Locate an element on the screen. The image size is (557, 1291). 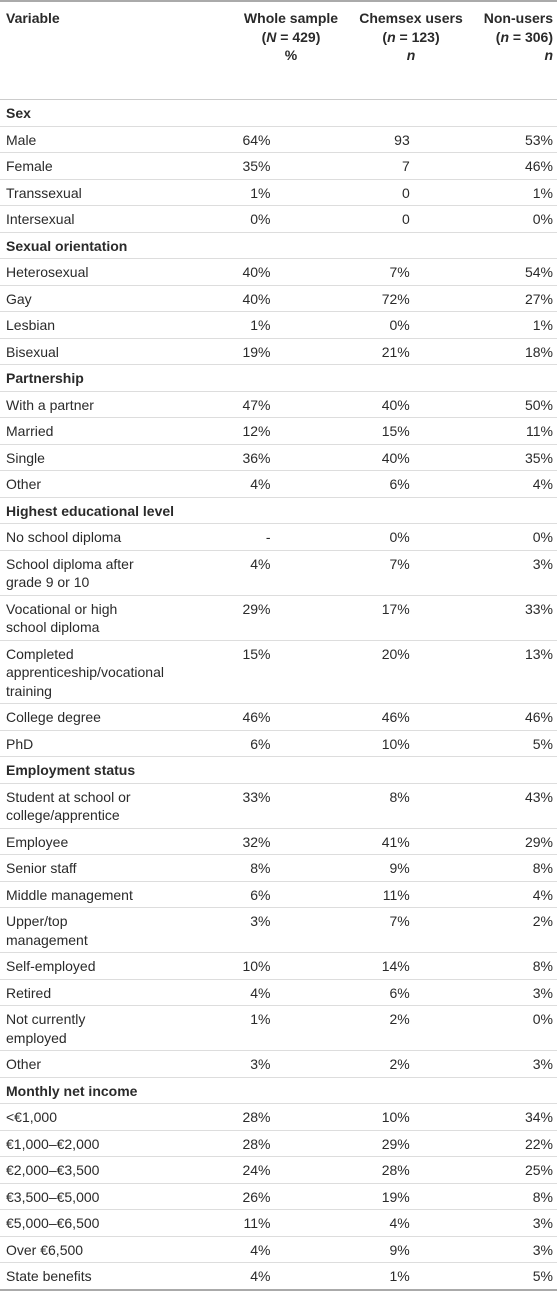
table-row: Employee 32% 41% 29% is located at coordinates (278, 841).